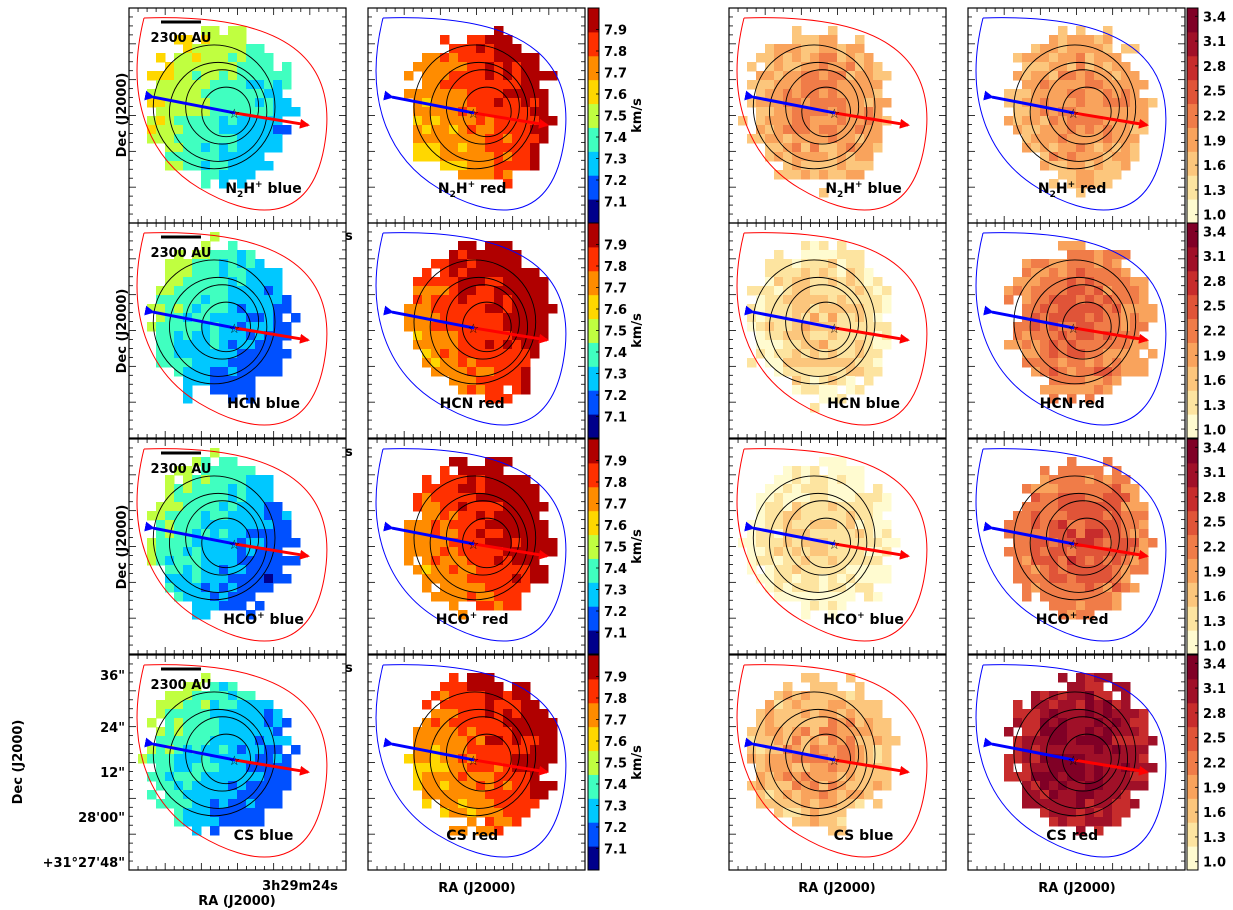 The height and width of the screenshot is (910, 1233). What do you see at coordinates (1206, 546) in the screenshot?
I see `colorbar-linewidth: 1.01.31.61.92.22.52.83.13.4` at bounding box center [1206, 546].